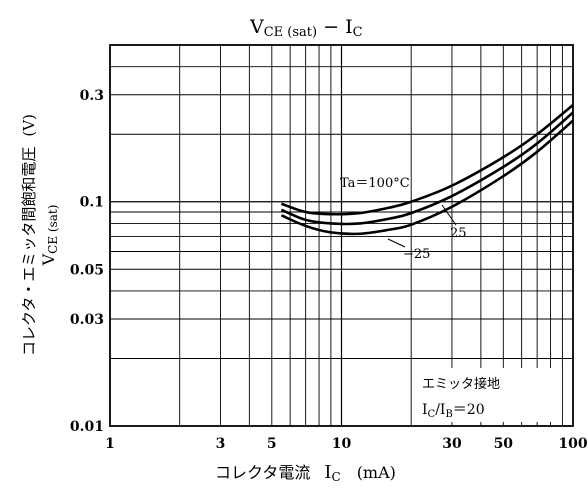  I want to click on y-tick-labels: 0.01 0.03 0.05 0.1 0.3, so click(87, 261).